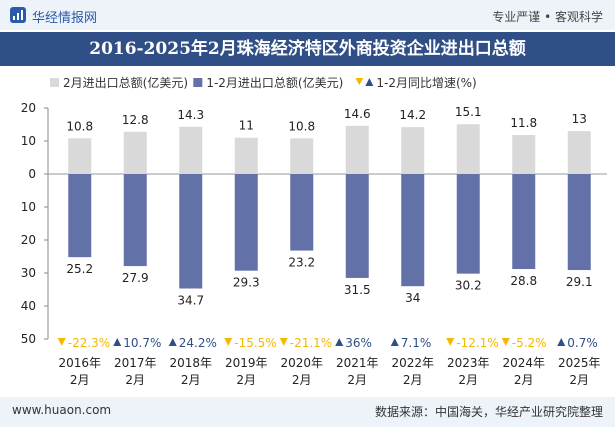  Describe the element at coordinates (307, 15) in the screenshot. I see `top-bar: 华经情报网 专业严谨 • 客观科学` at that location.